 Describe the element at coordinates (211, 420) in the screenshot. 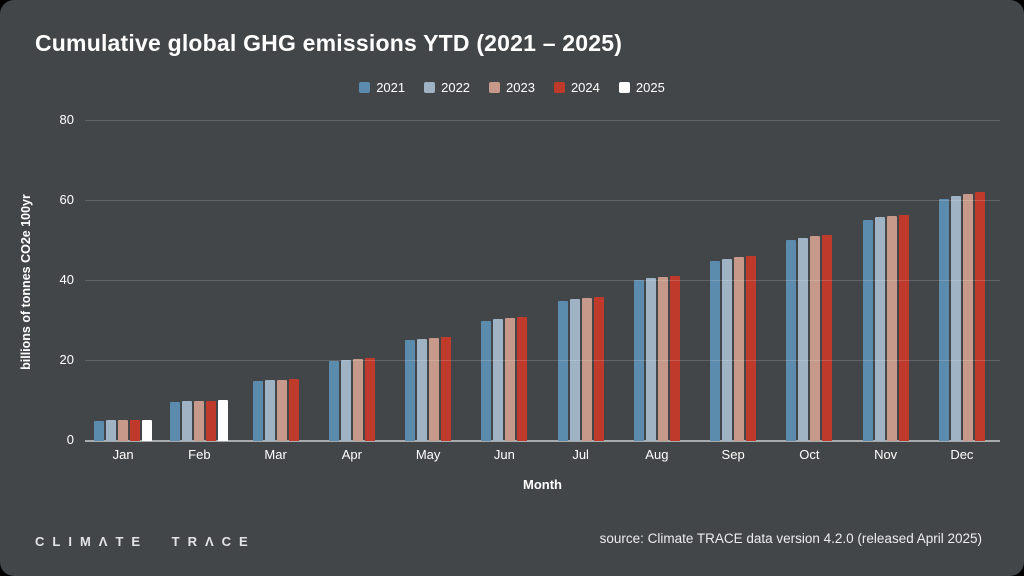

I see `bar-2024-Feb` at that location.